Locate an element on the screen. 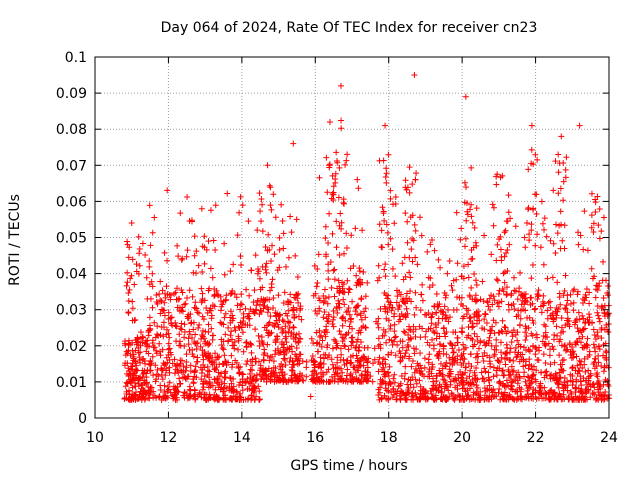  x-tick-label: 18 is located at coordinates (389, 438).